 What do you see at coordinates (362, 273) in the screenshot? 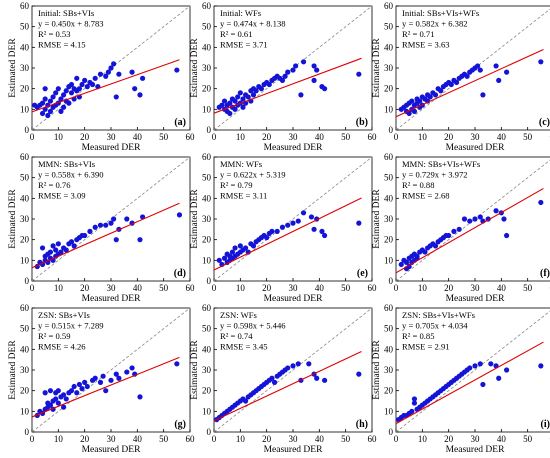
I see `panel-tag: (e)` at bounding box center [362, 273].